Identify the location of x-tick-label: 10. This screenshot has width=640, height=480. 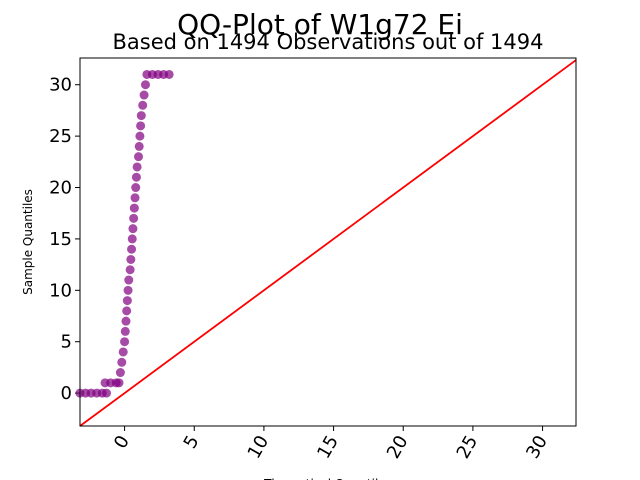
(259, 447).